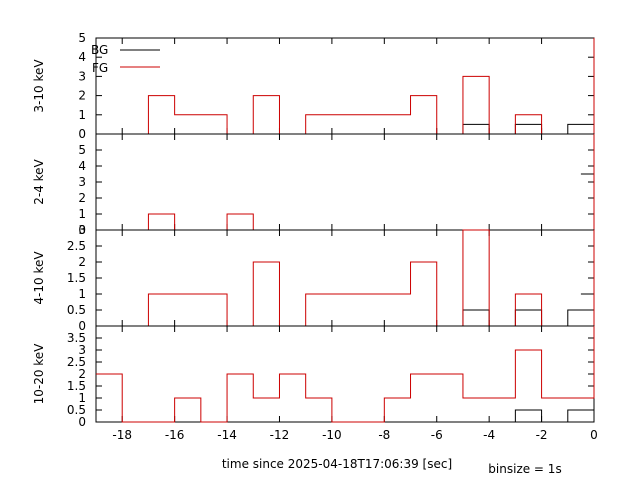  Describe the element at coordinates (99, 50) in the screenshot. I see `legend-bg-label: BG` at that location.